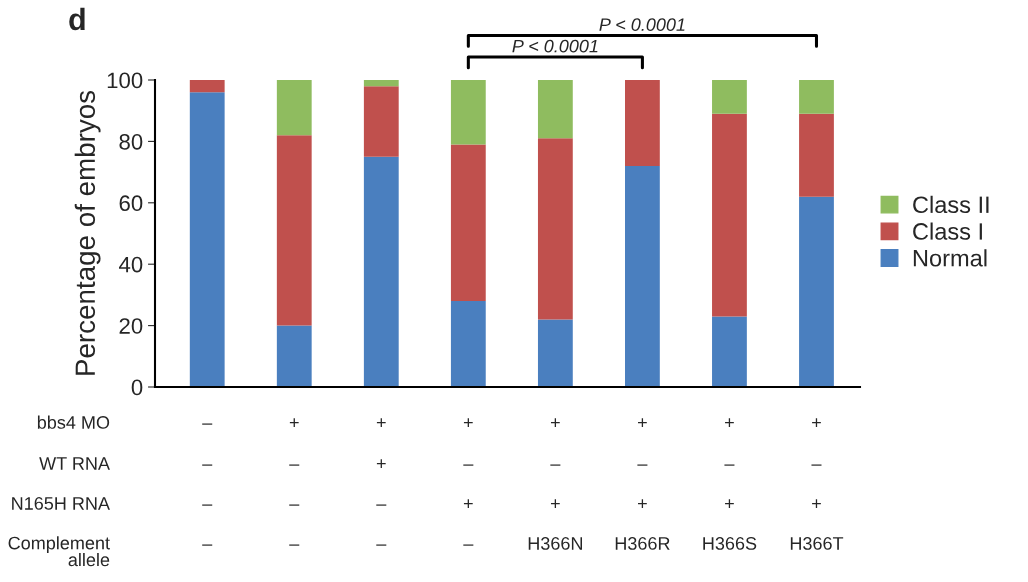 This screenshot has height=582, width=1028. What do you see at coordinates (131, 203) in the screenshot?
I see `y-tick-label: 60` at bounding box center [131, 203].